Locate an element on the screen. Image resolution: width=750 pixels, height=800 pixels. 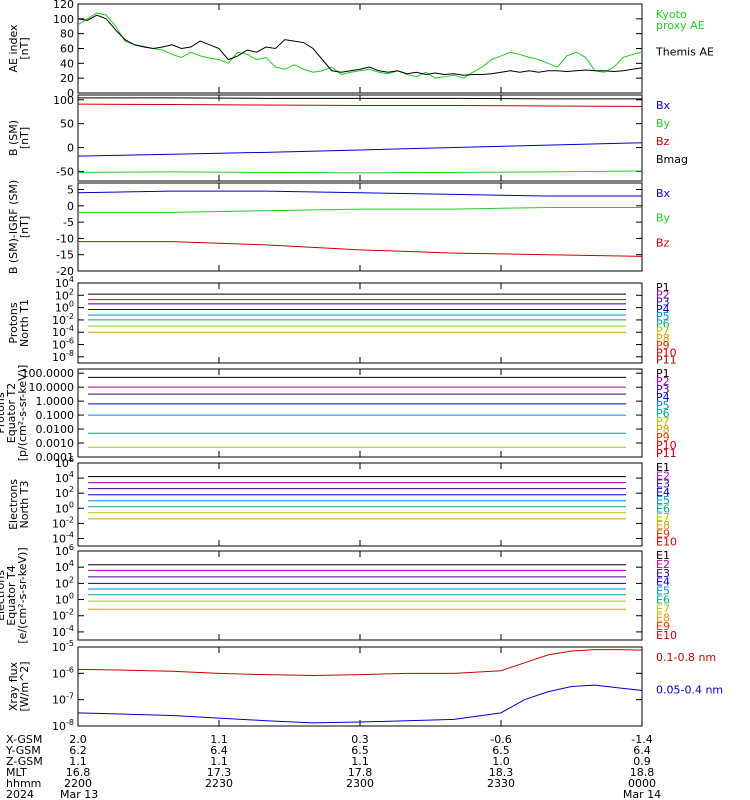
y-tick-label: -15 is located at coordinates (65, 255).